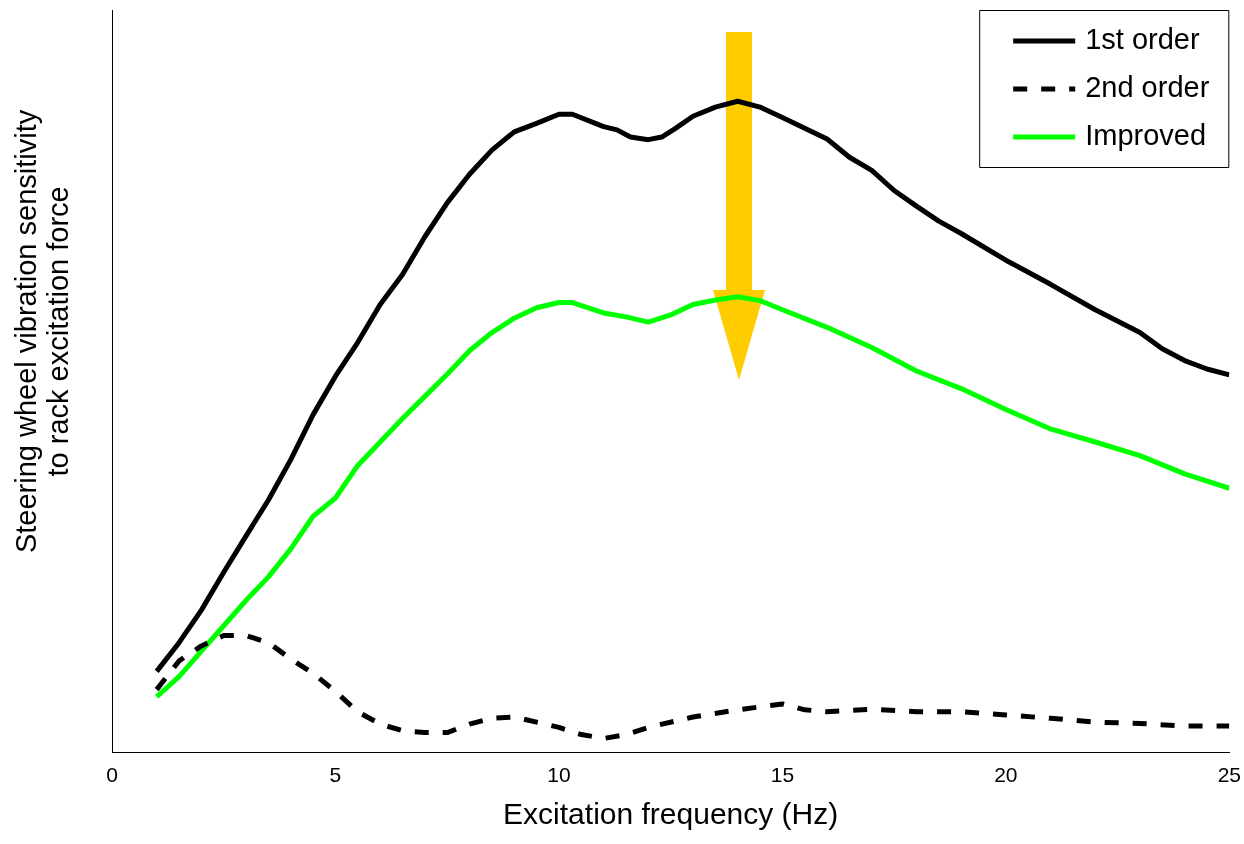 This screenshot has height=844, width=1244. Describe the element at coordinates (1006, 775) in the screenshot. I see `x-tick-label: 20` at that location.